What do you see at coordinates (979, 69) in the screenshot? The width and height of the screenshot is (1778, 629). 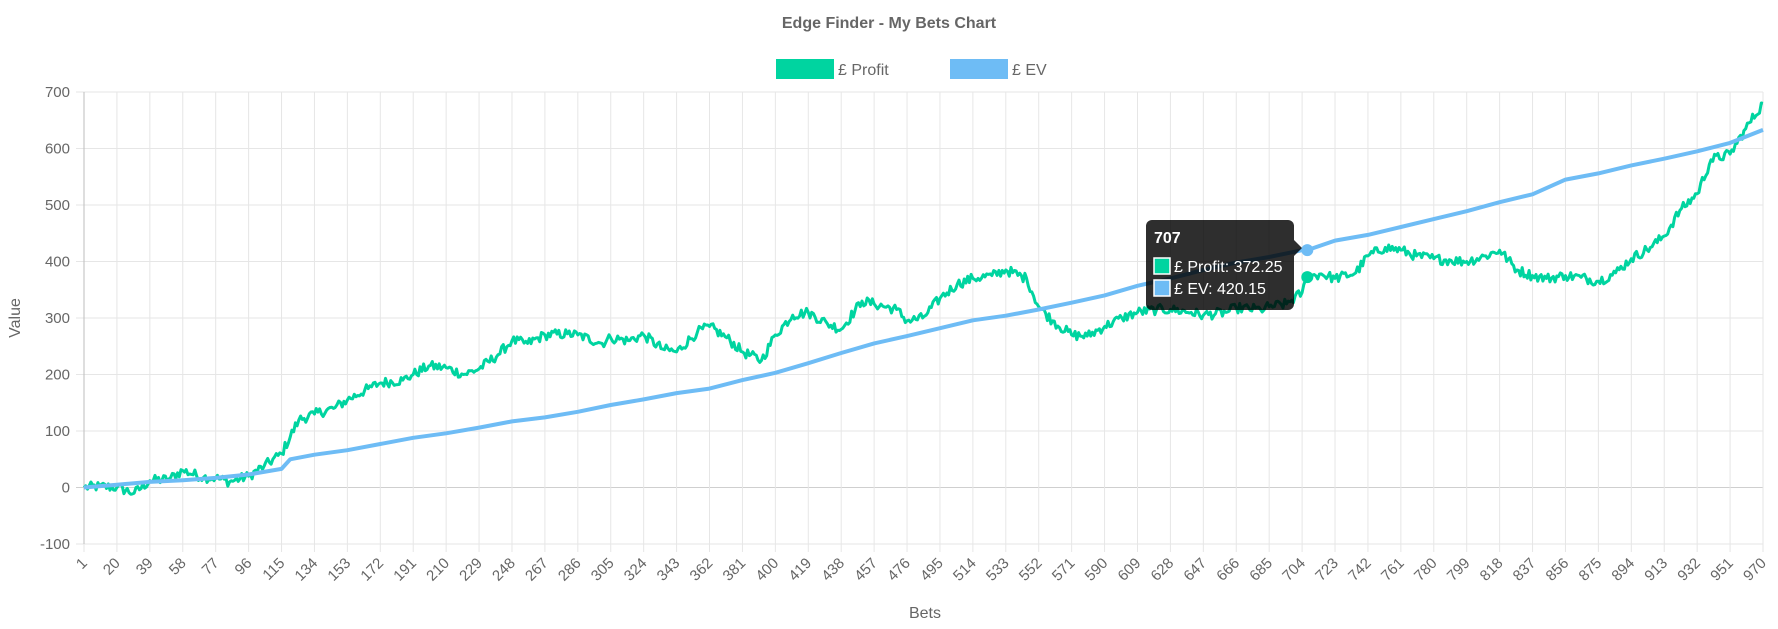 I see `legend-swatch-ev` at bounding box center [979, 69].